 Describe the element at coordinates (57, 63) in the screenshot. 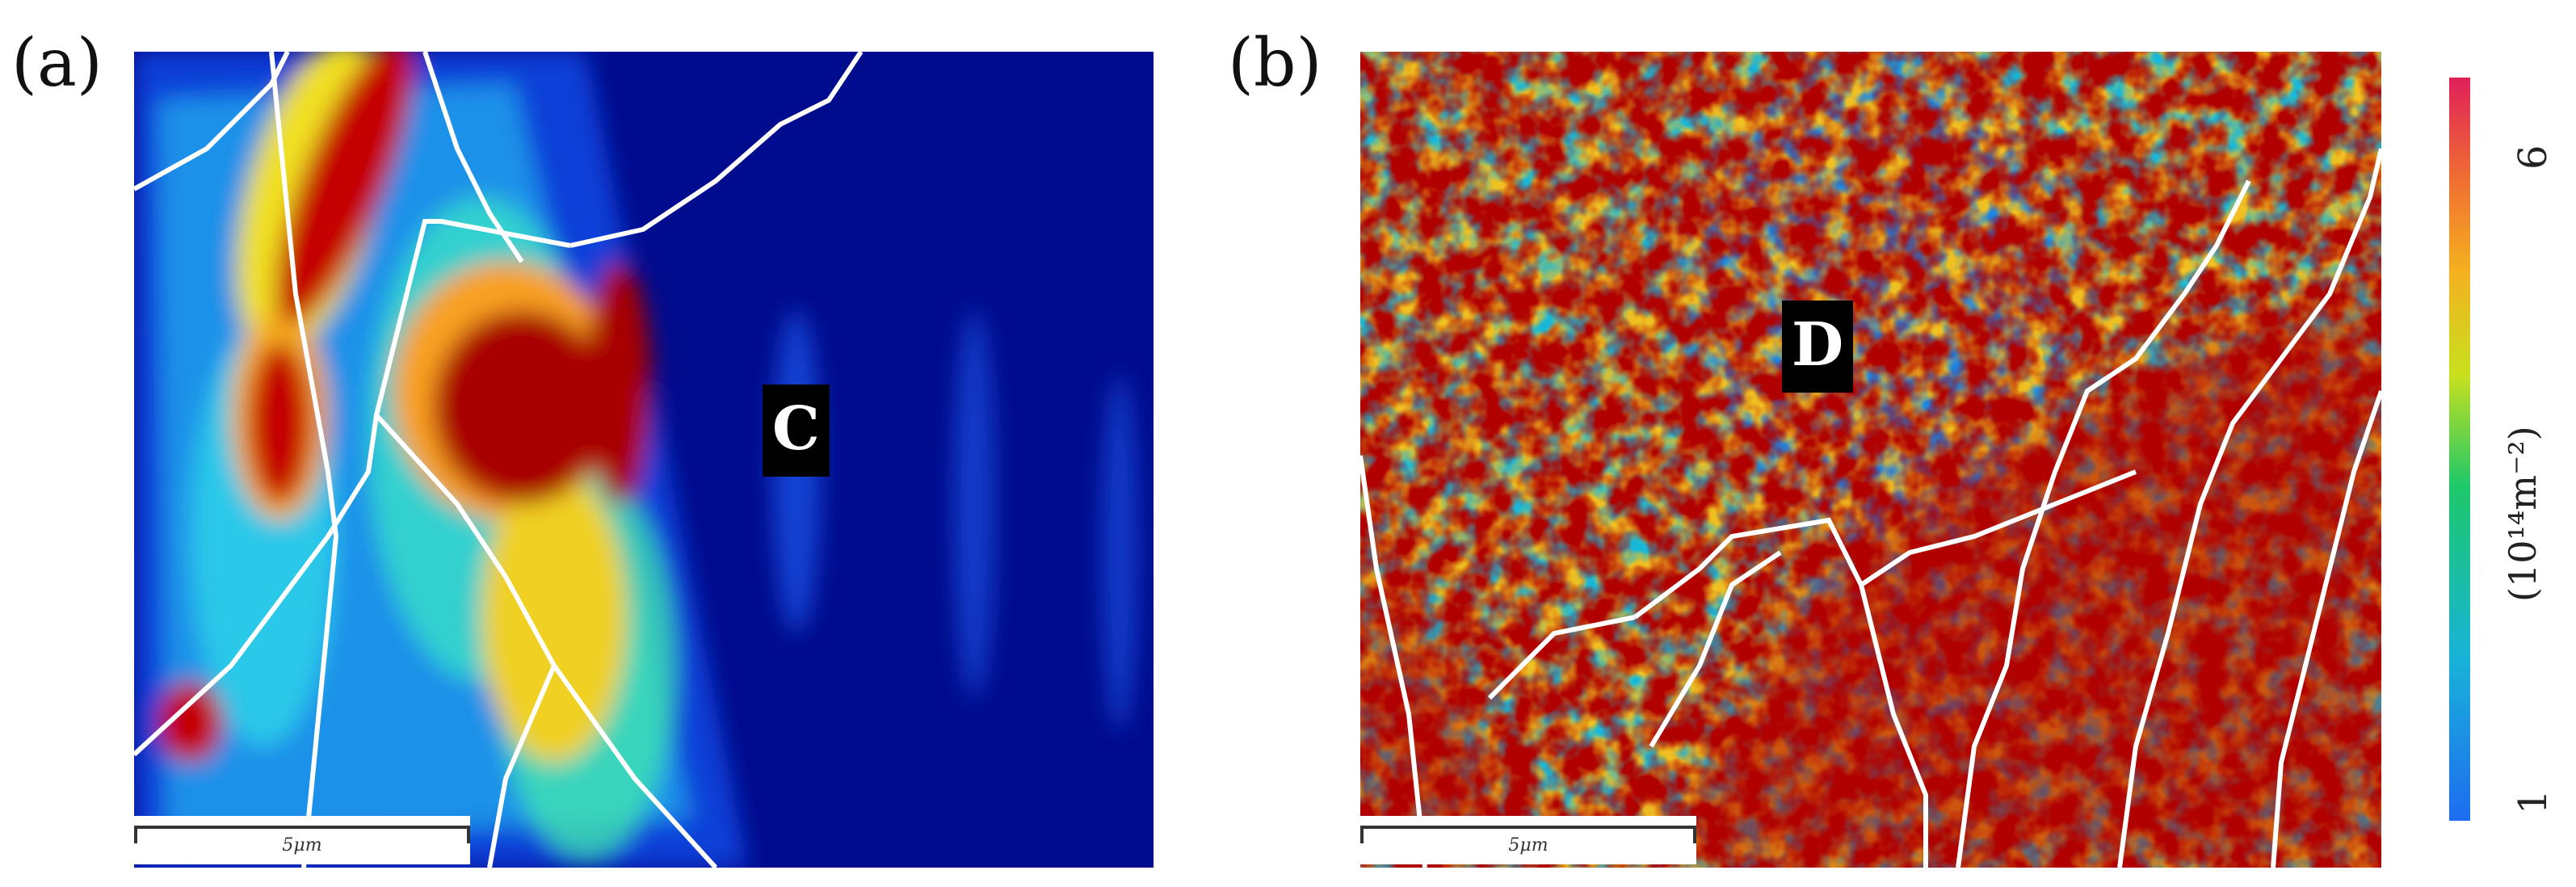

I see `panel-a-label: (a)` at that location.